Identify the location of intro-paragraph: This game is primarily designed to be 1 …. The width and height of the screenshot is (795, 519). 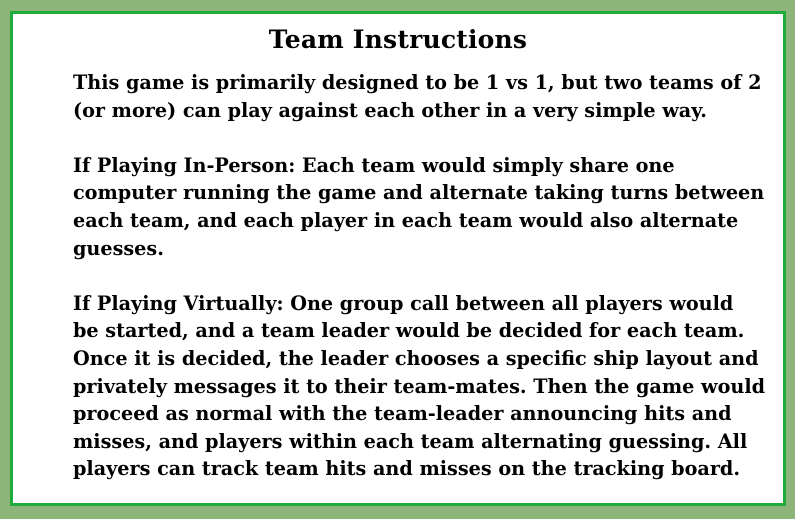
(417, 96).